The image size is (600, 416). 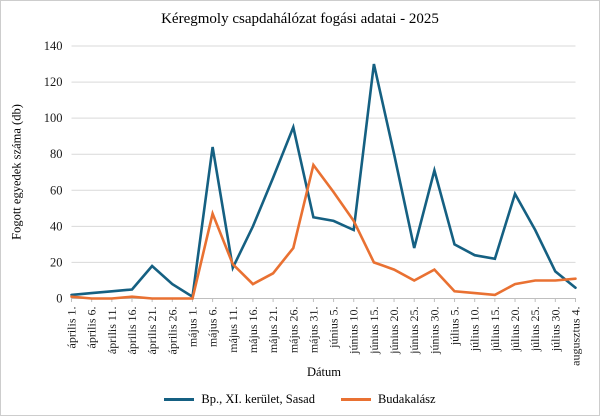 What do you see at coordinates (495, 330) in the screenshot?
I see `x-tick-label: július 15.` at bounding box center [495, 330].